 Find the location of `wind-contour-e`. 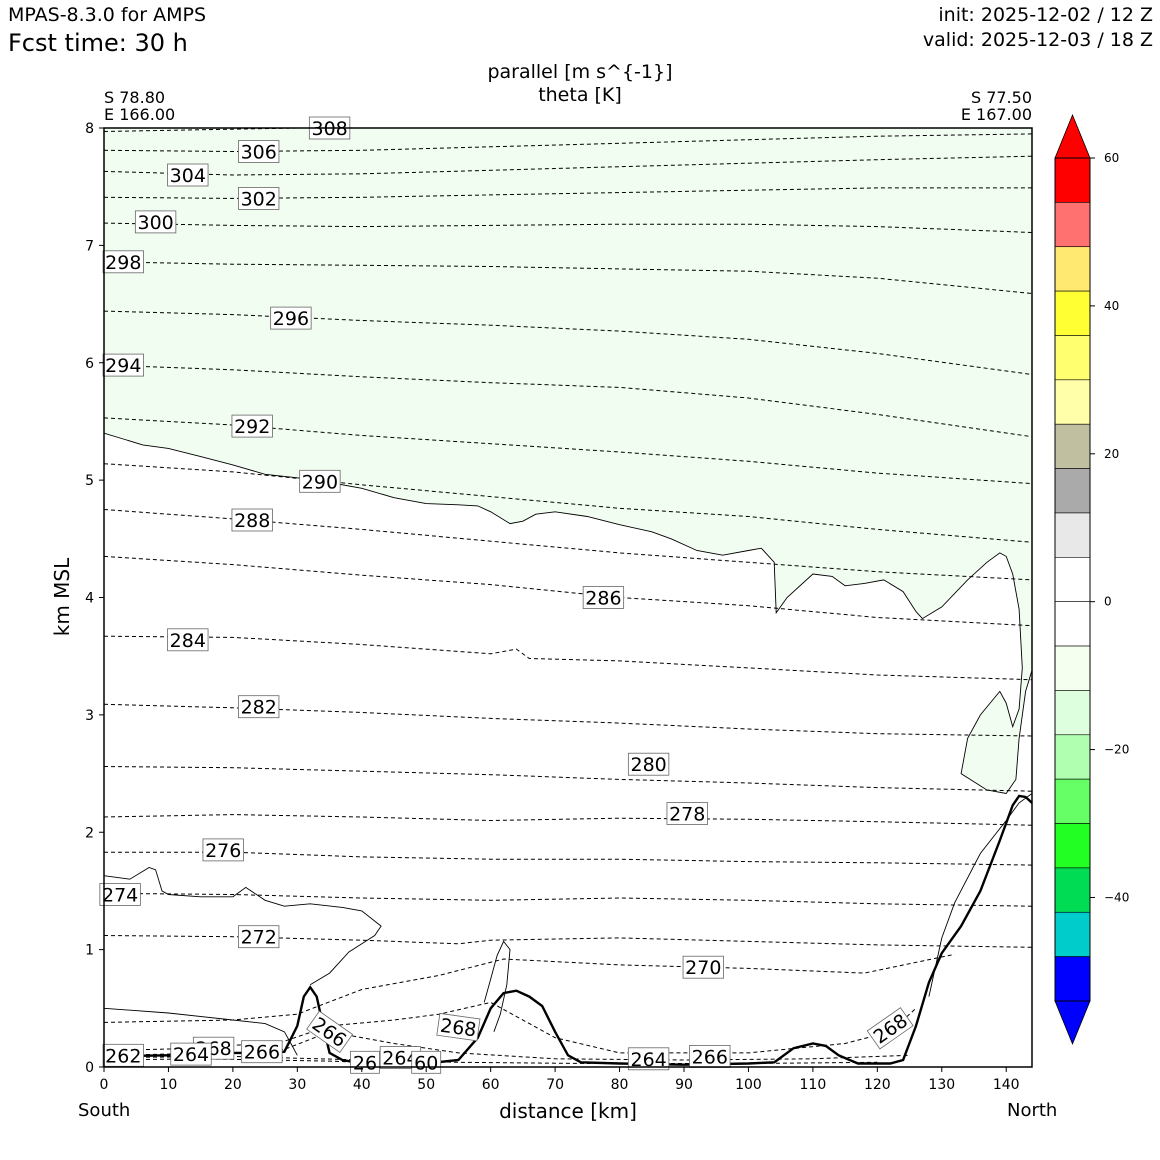

wind-contour-e is located at coordinates (980, 895).